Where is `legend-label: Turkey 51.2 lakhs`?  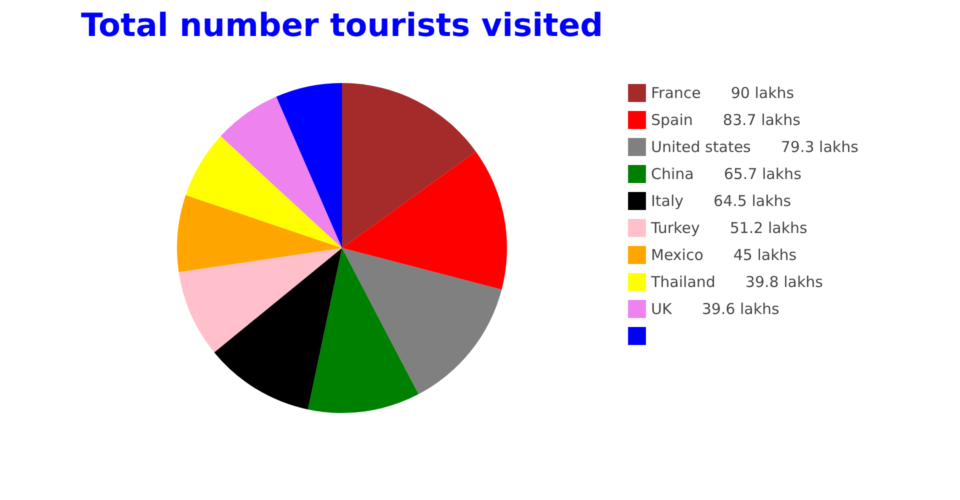 legend-label: Turkey 51.2 lakhs is located at coordinates (729, 228).